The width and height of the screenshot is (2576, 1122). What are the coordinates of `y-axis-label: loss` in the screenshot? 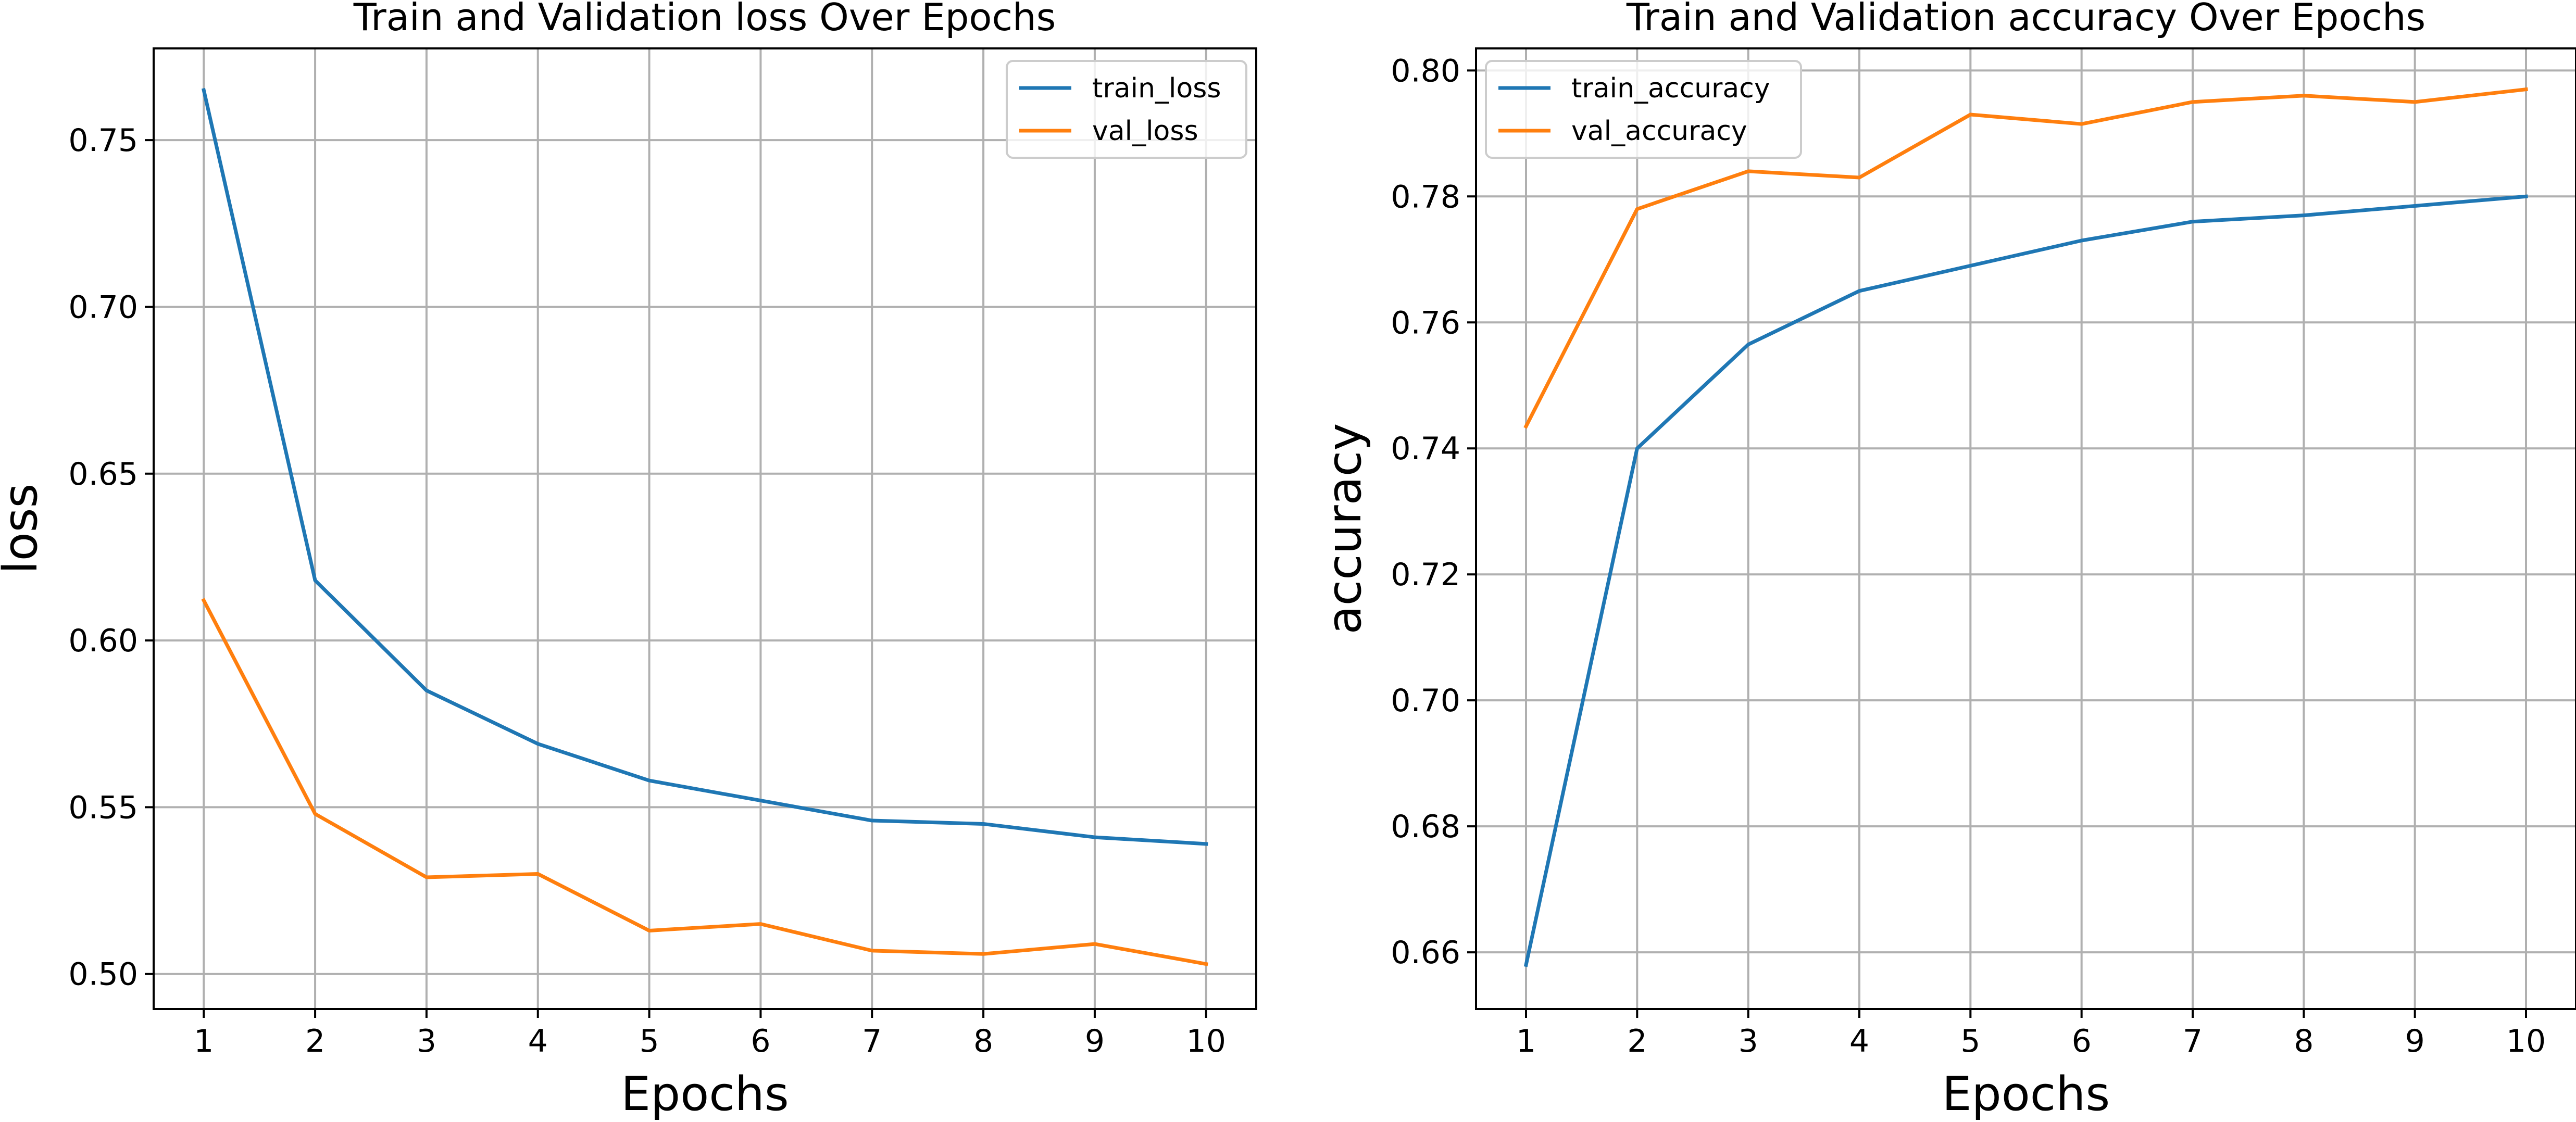 It's located at (24, 529).